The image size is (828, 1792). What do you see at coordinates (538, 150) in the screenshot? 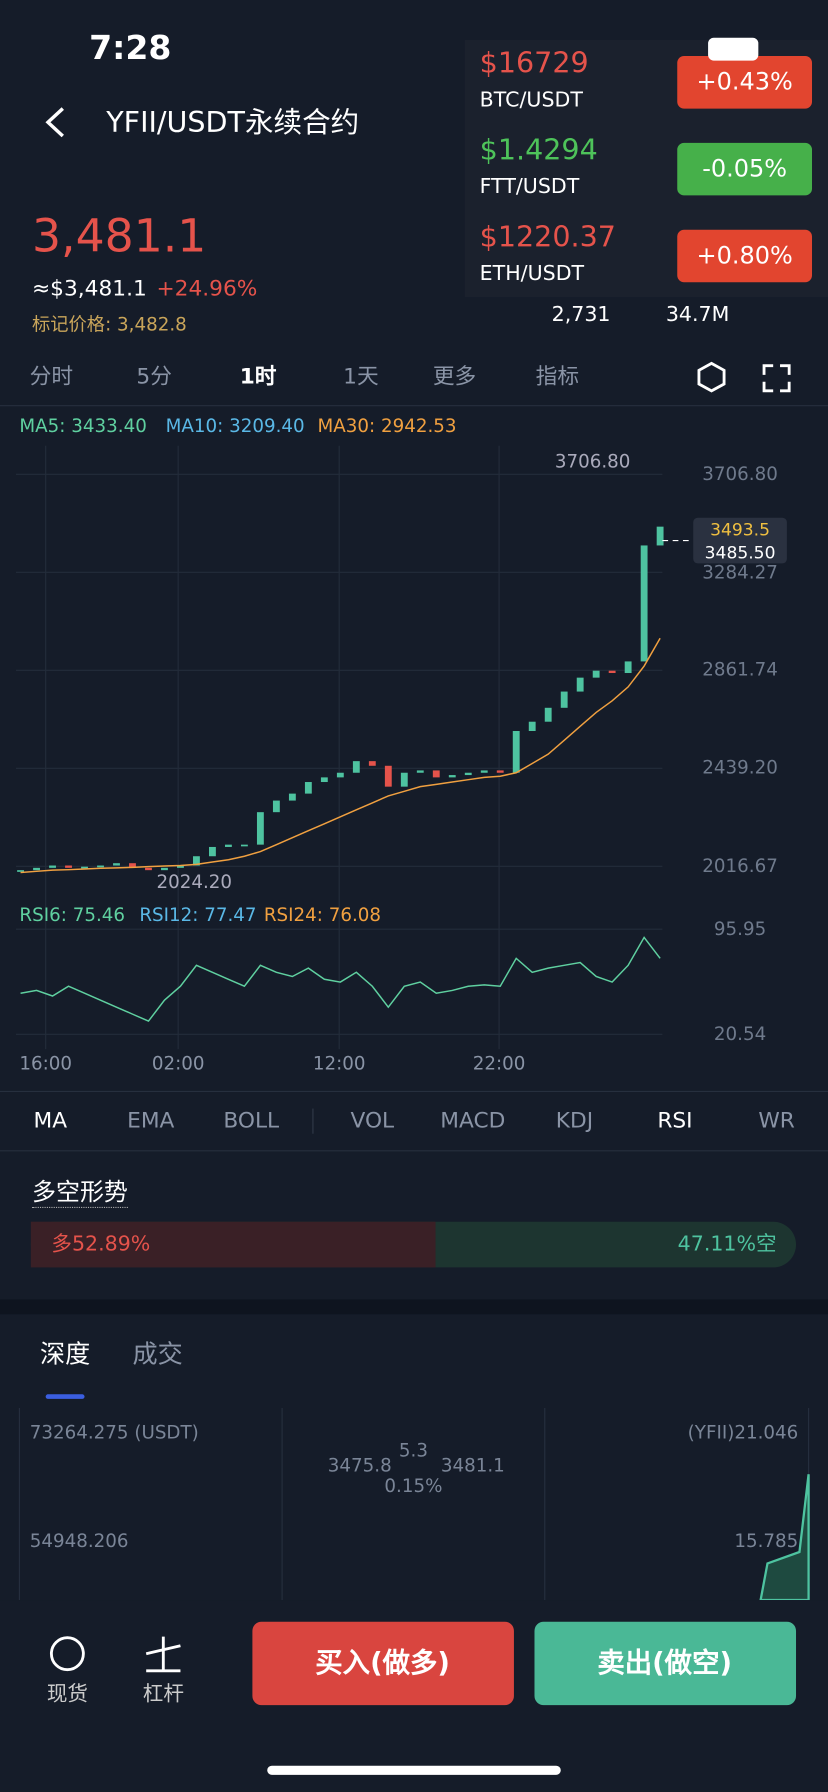
I see `ticker-price: $1.4294` at bounding box center [538, 150].